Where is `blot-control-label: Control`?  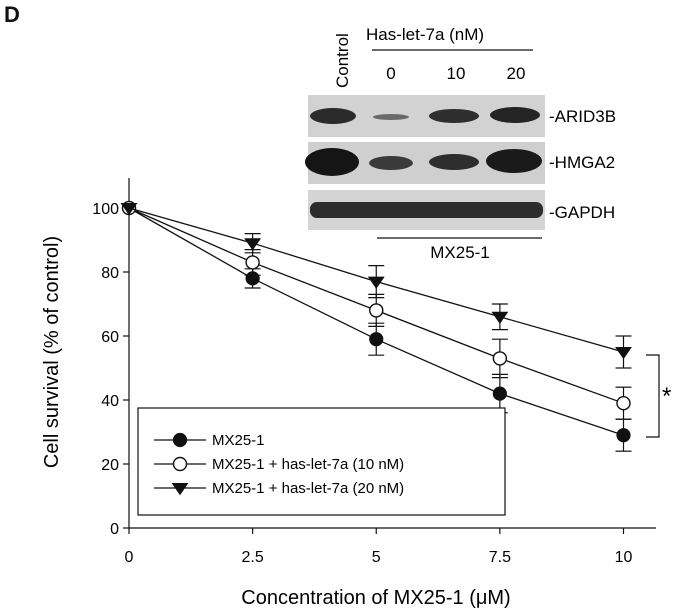 blot-control-label: Control is located at coordinates (342, 60).